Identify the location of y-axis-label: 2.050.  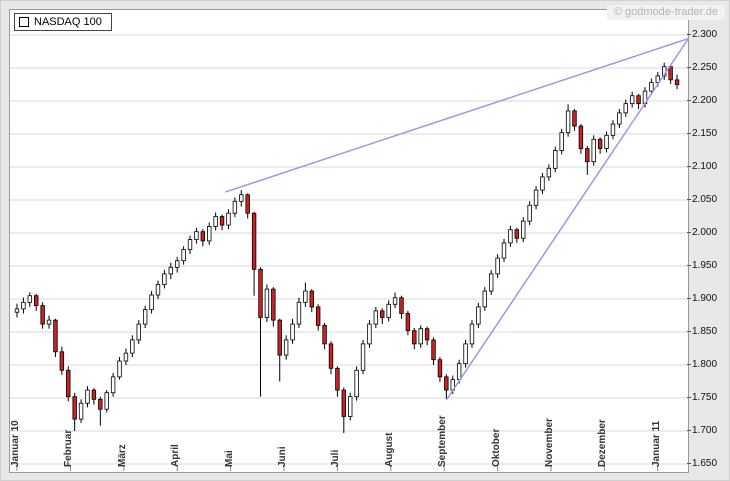
(705, 199).